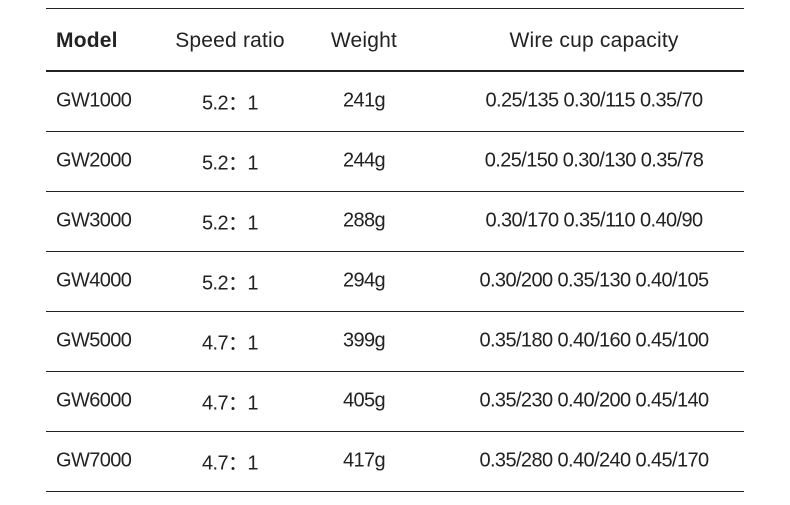 The image size is (790, 505). I want to click on table-cell: 0.35/180 0.40/160 0.45/100, so click(594, 340).